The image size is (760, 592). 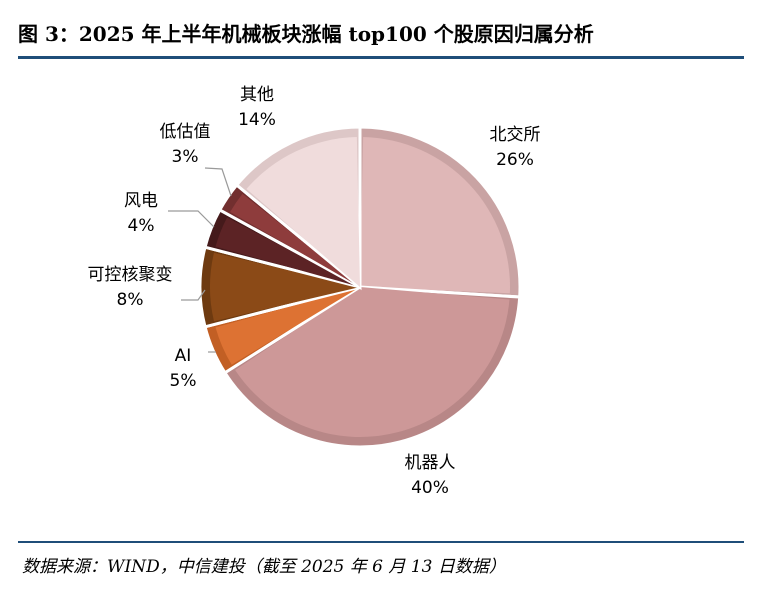 I want to click on chart-title: 图 3：2025 年上半年机械板块涨幅 top100 个股原因归属分析, so click(x=306, y=34).